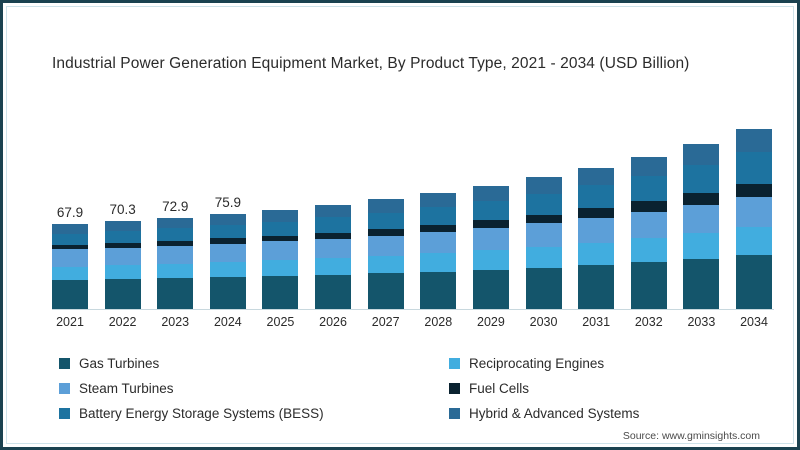 The width and height of the screenshot is (800, 450). Describe the element at coordinates (554, 413) in the screenshot. I see `legend-label: Hybrid & Advanced Systems` at that location.